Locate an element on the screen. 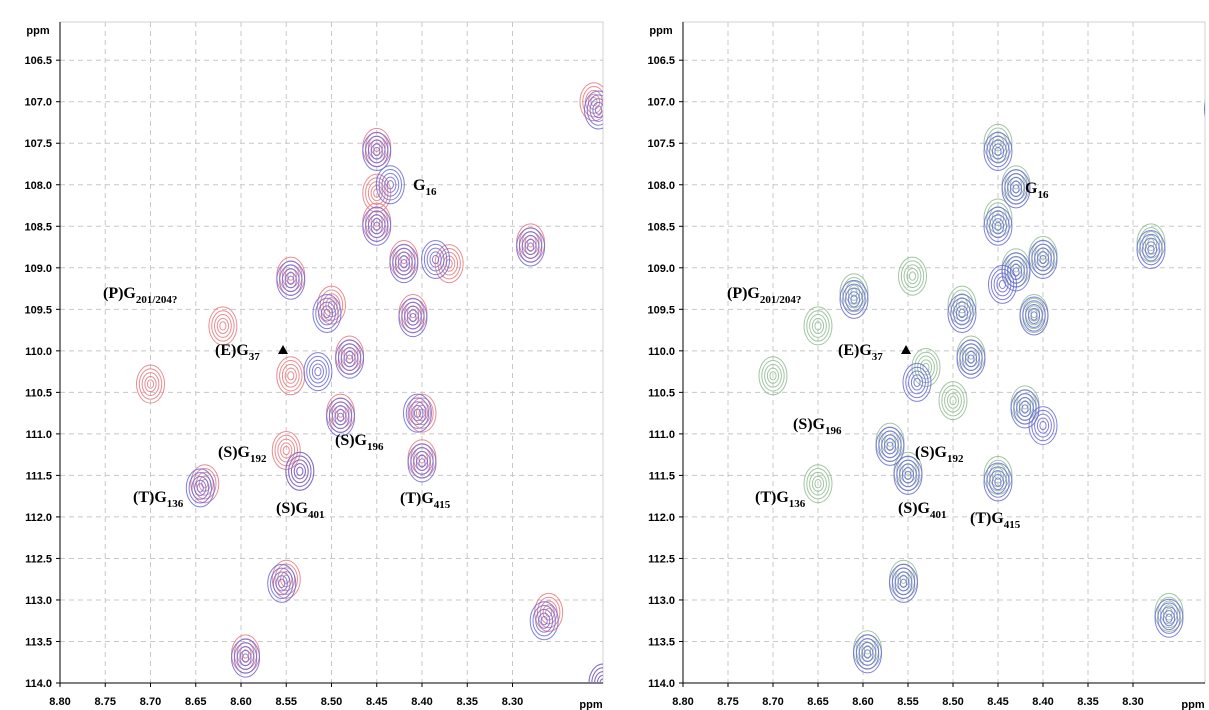  y-tick-label: 107.0 is located at coordinates (38, 103).